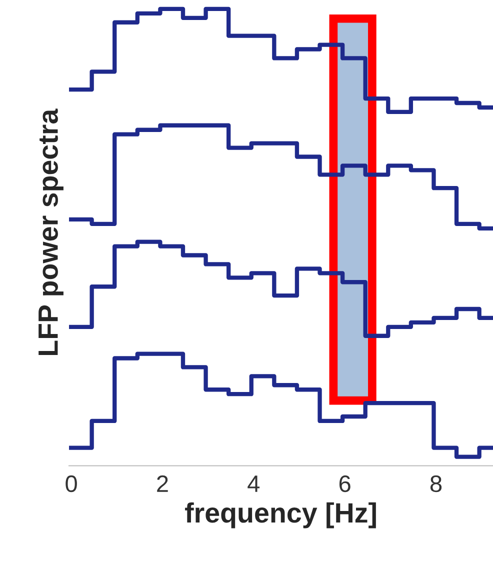 This screenshot has height=575, width=493. Describe the element at coordinates (344, 483) in the screenshot. I see `x-tick-label: 6` at that location.